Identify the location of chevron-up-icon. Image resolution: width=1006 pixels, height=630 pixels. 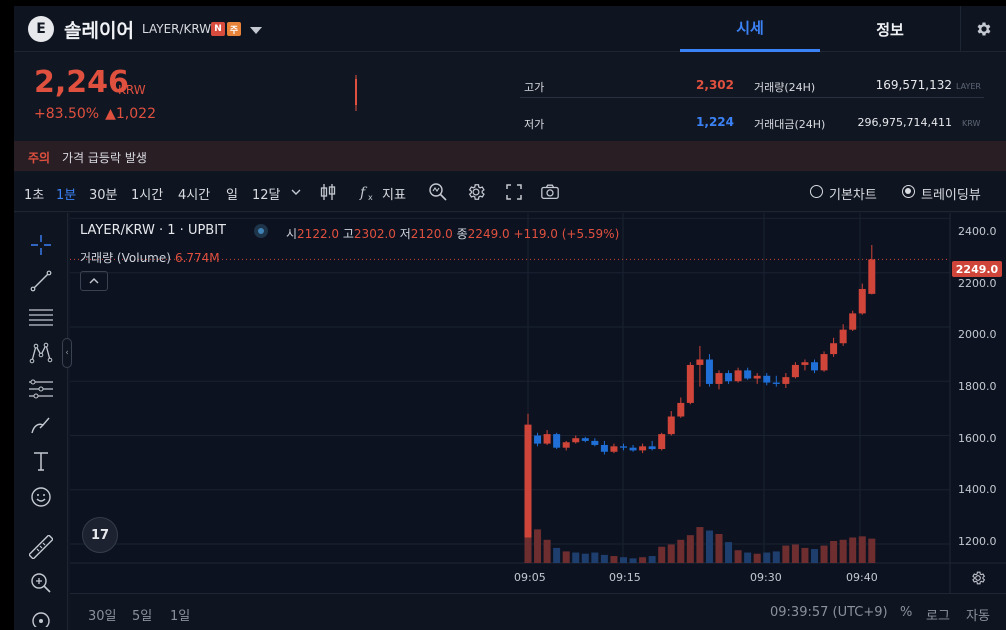
(94, 281).